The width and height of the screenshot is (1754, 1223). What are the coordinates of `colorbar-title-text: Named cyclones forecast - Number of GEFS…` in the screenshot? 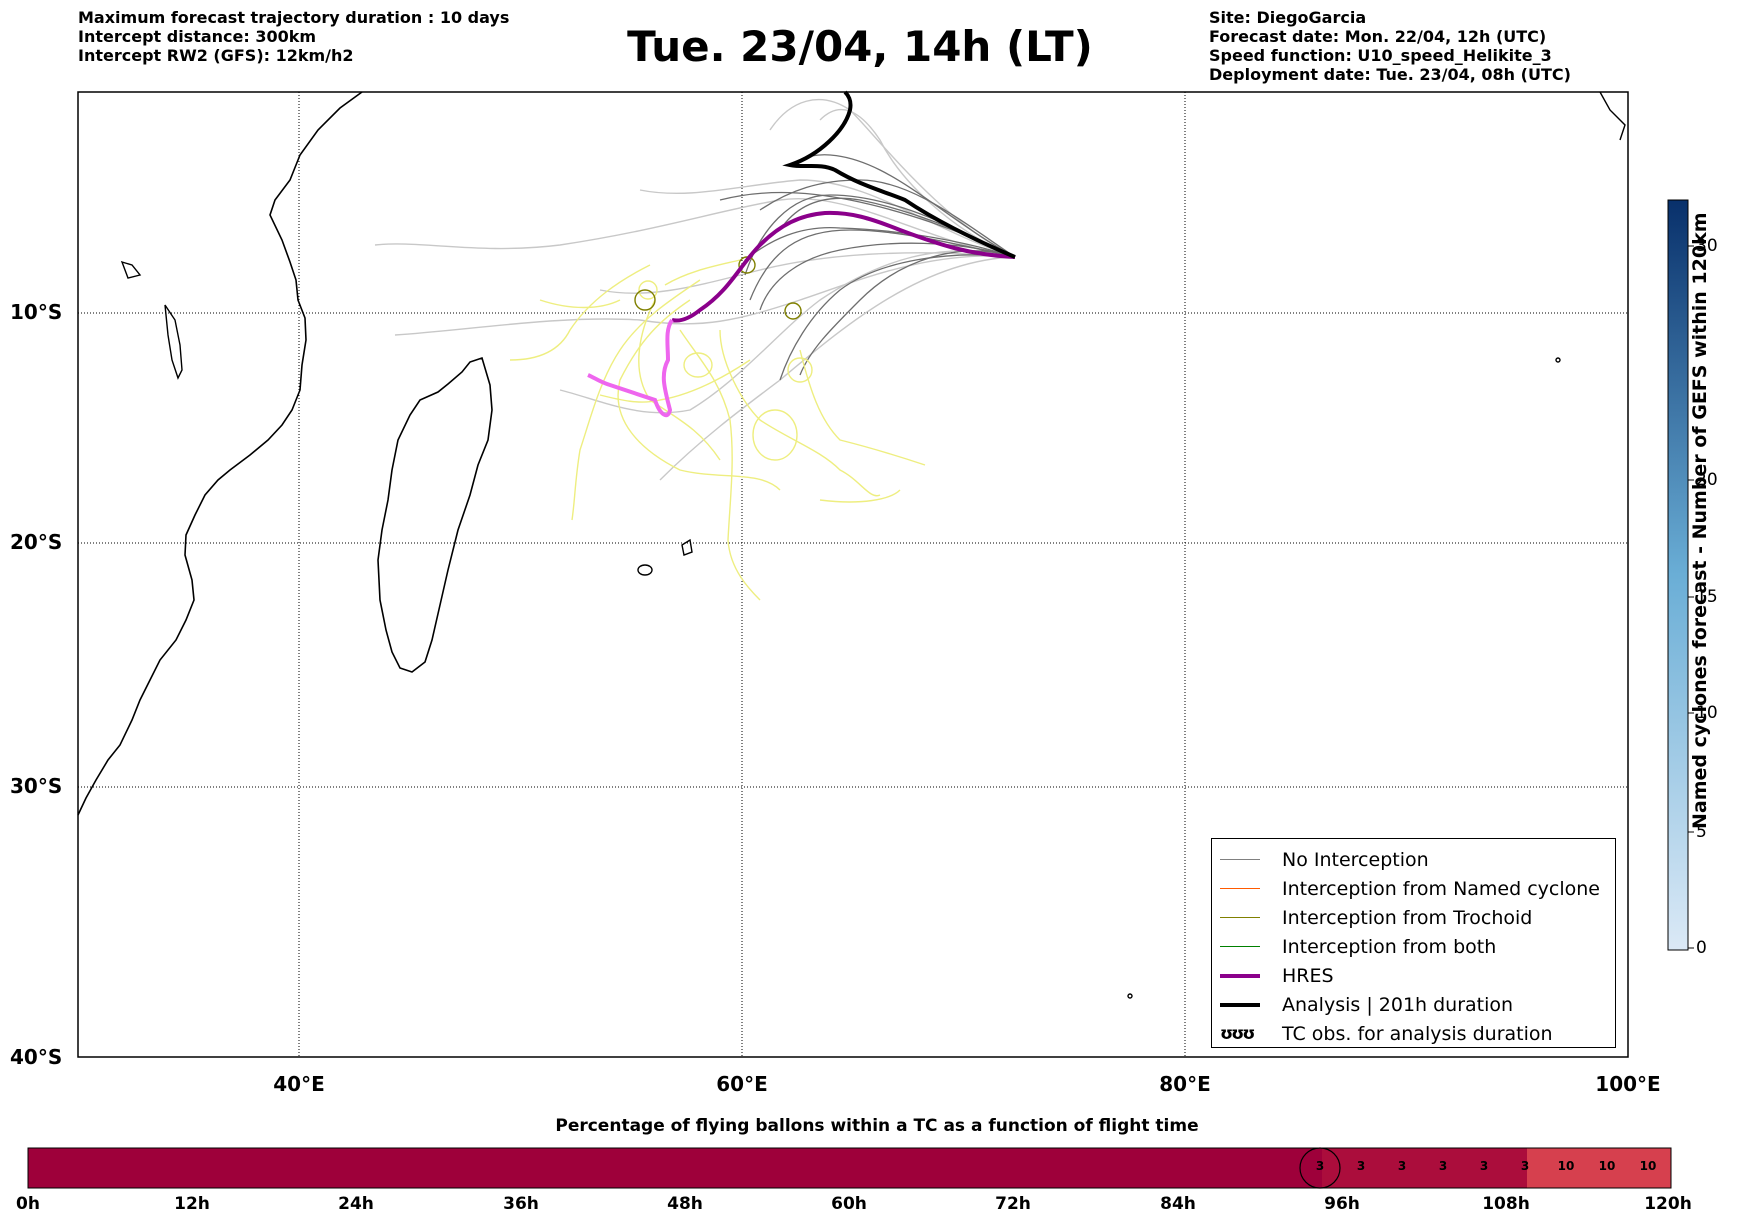 It's located at (1700, 520).